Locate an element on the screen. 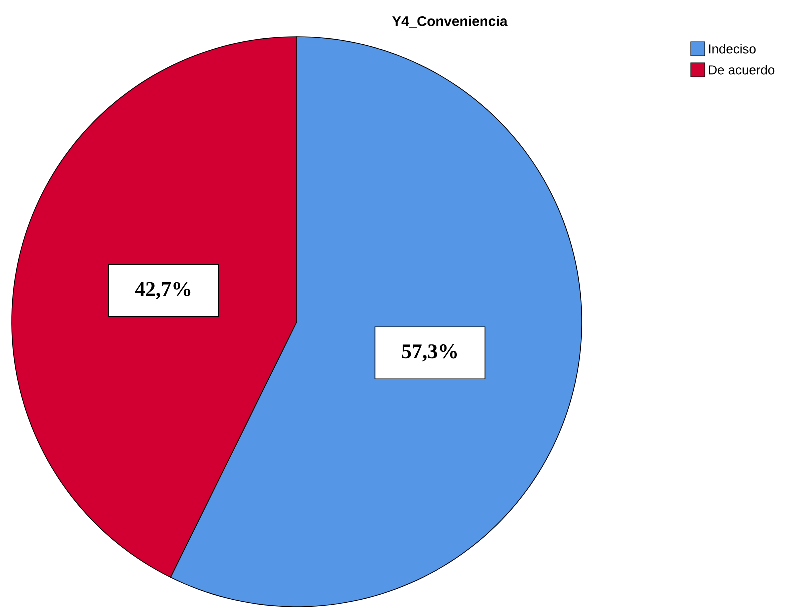 The width and height of the screenshot is (791, 607). data-label: 42,7% is located at coordinates (163, 291).